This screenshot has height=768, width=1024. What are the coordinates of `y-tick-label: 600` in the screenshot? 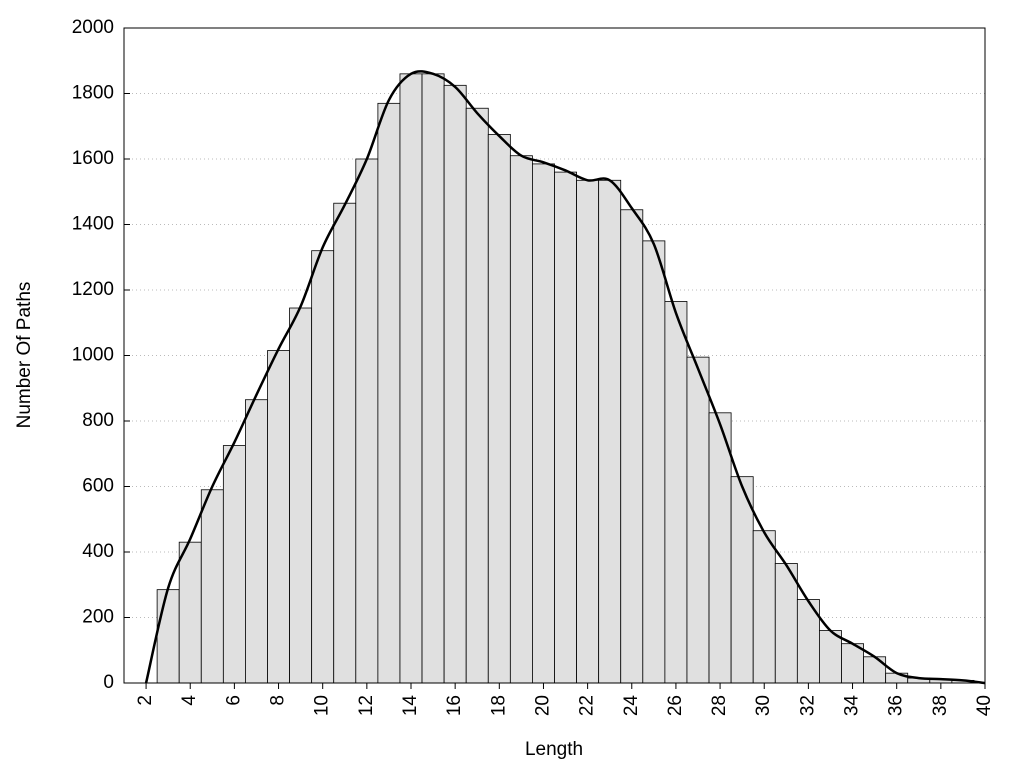 It's located at (98, 486).